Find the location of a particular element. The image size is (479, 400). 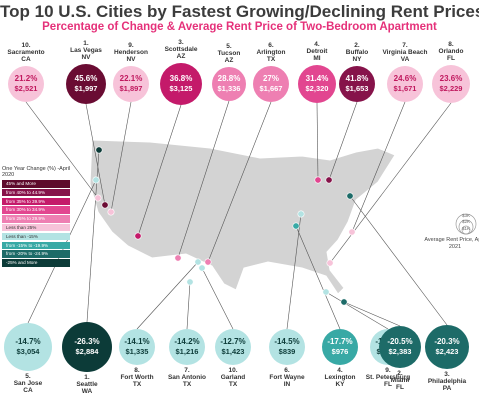

city-state: WA is located at coordinates (87, 391).